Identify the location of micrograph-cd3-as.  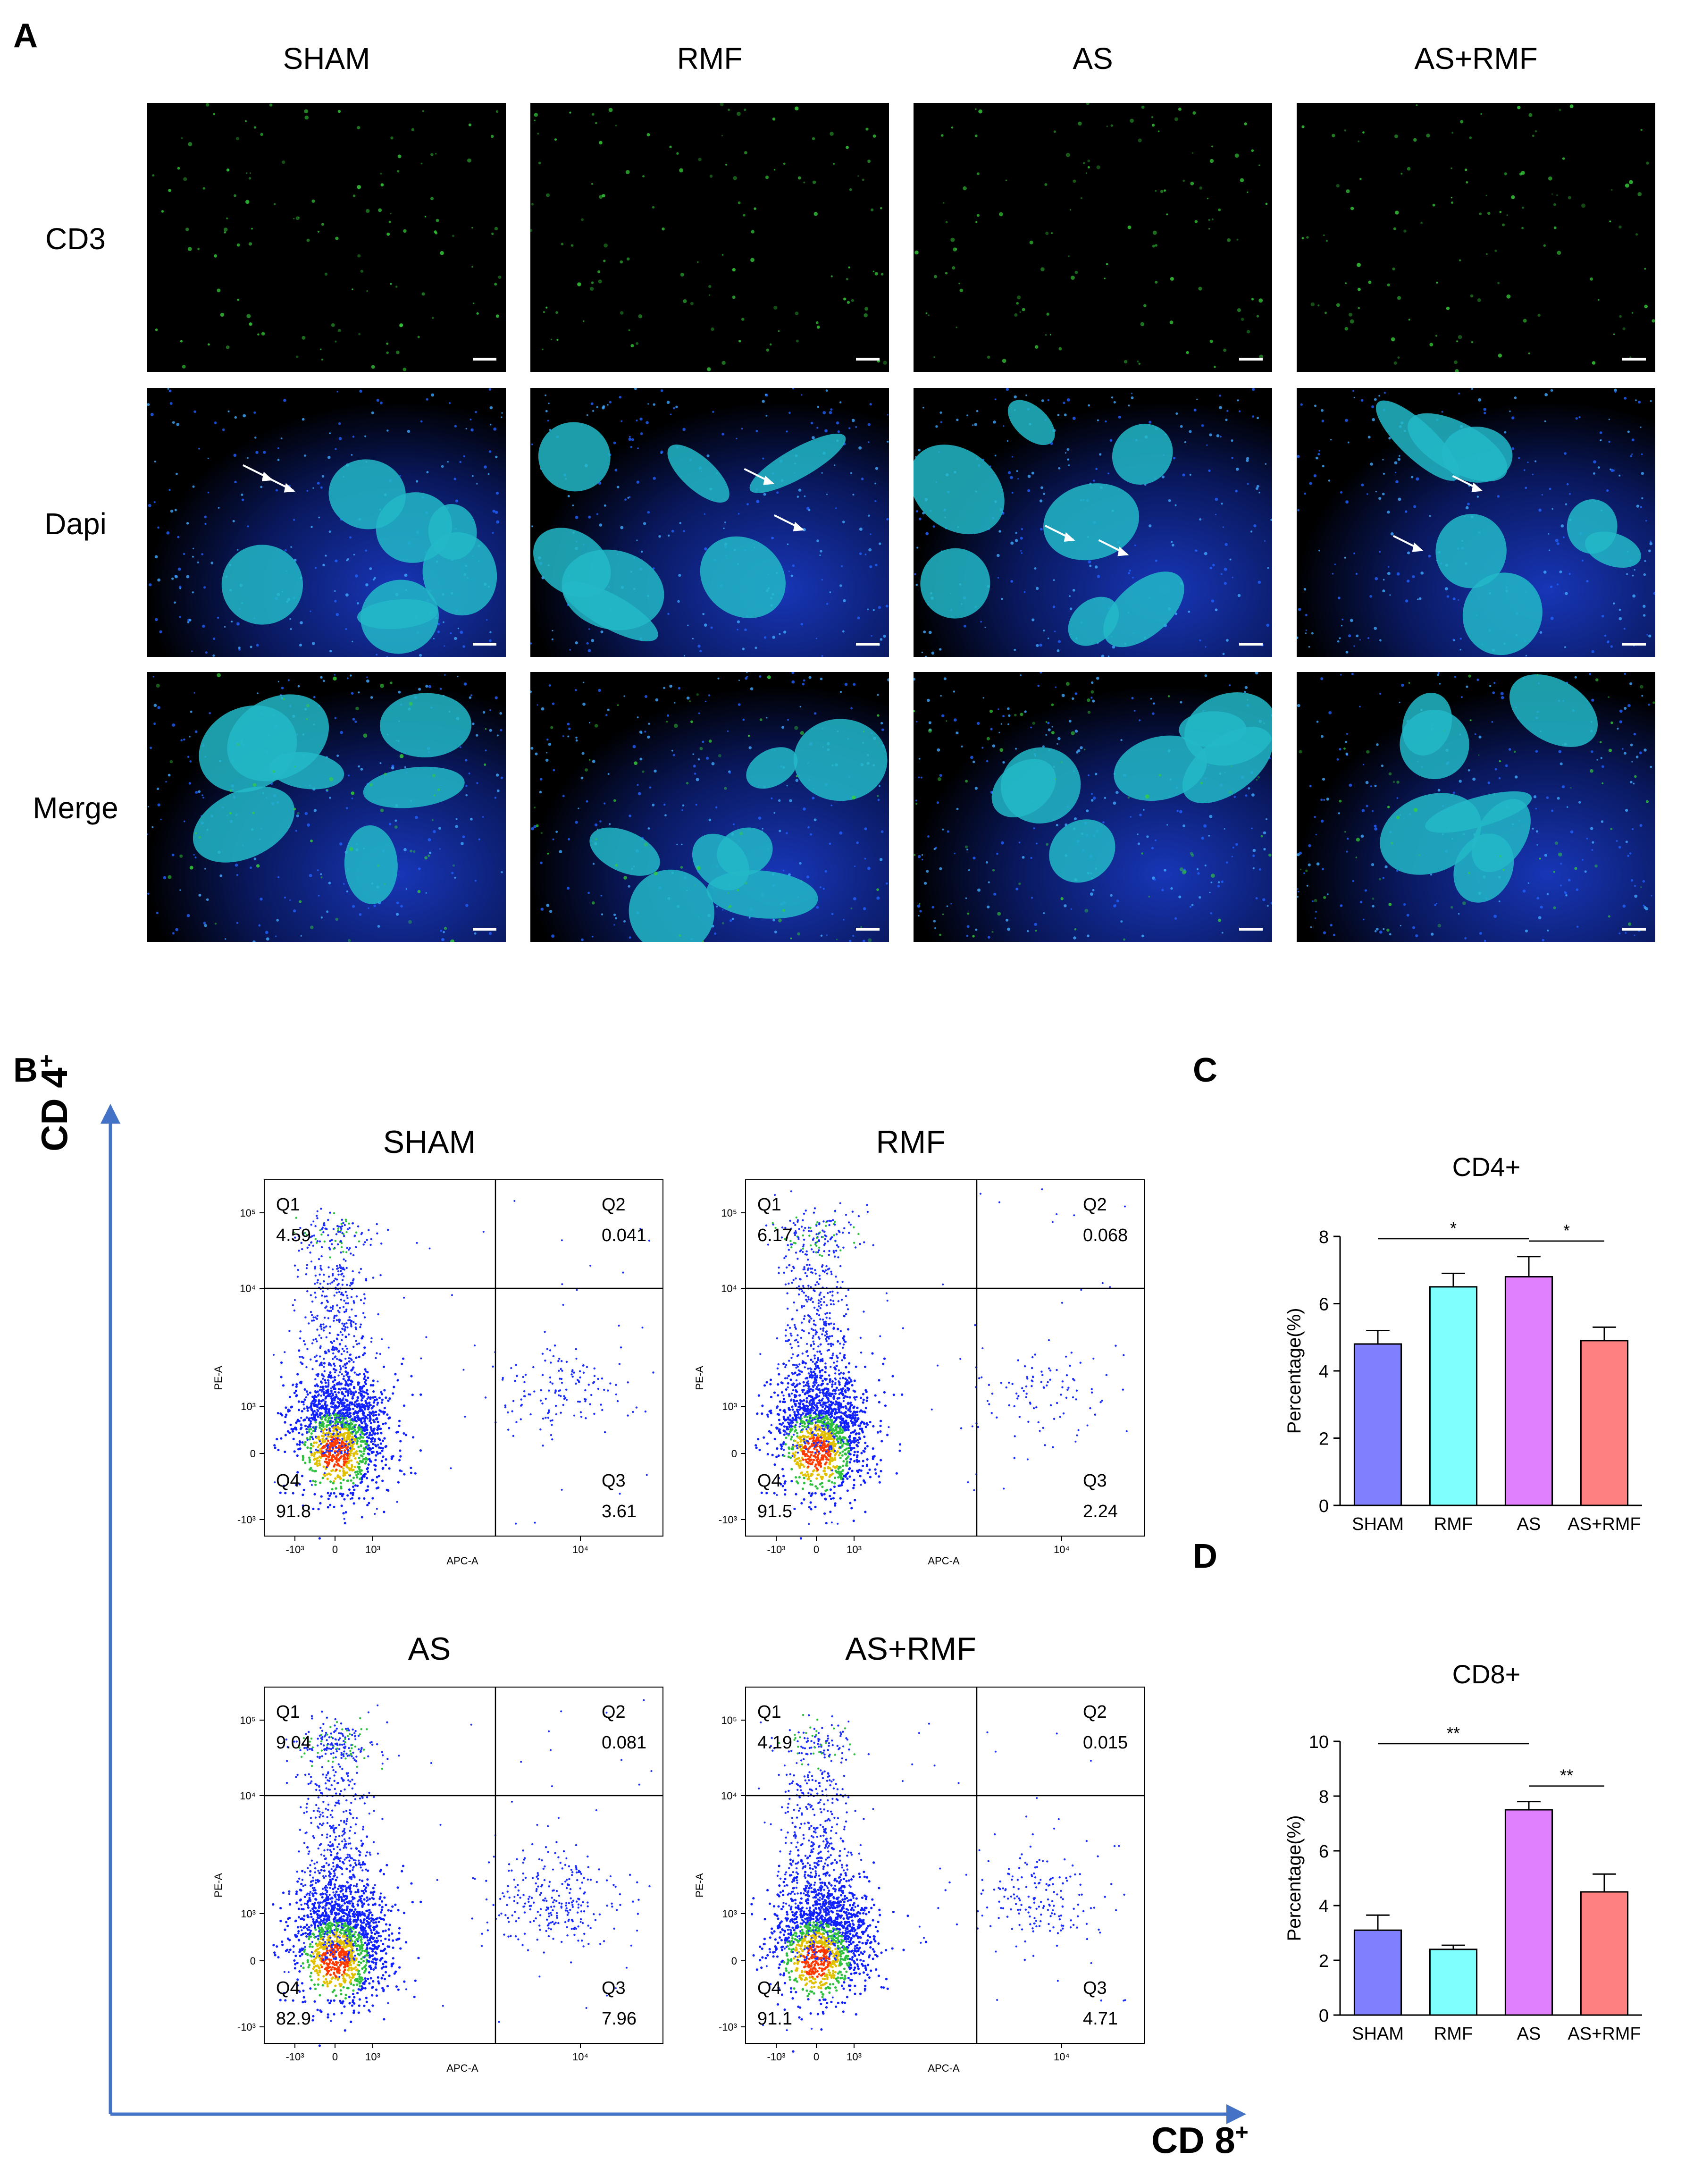
(1093, 237).